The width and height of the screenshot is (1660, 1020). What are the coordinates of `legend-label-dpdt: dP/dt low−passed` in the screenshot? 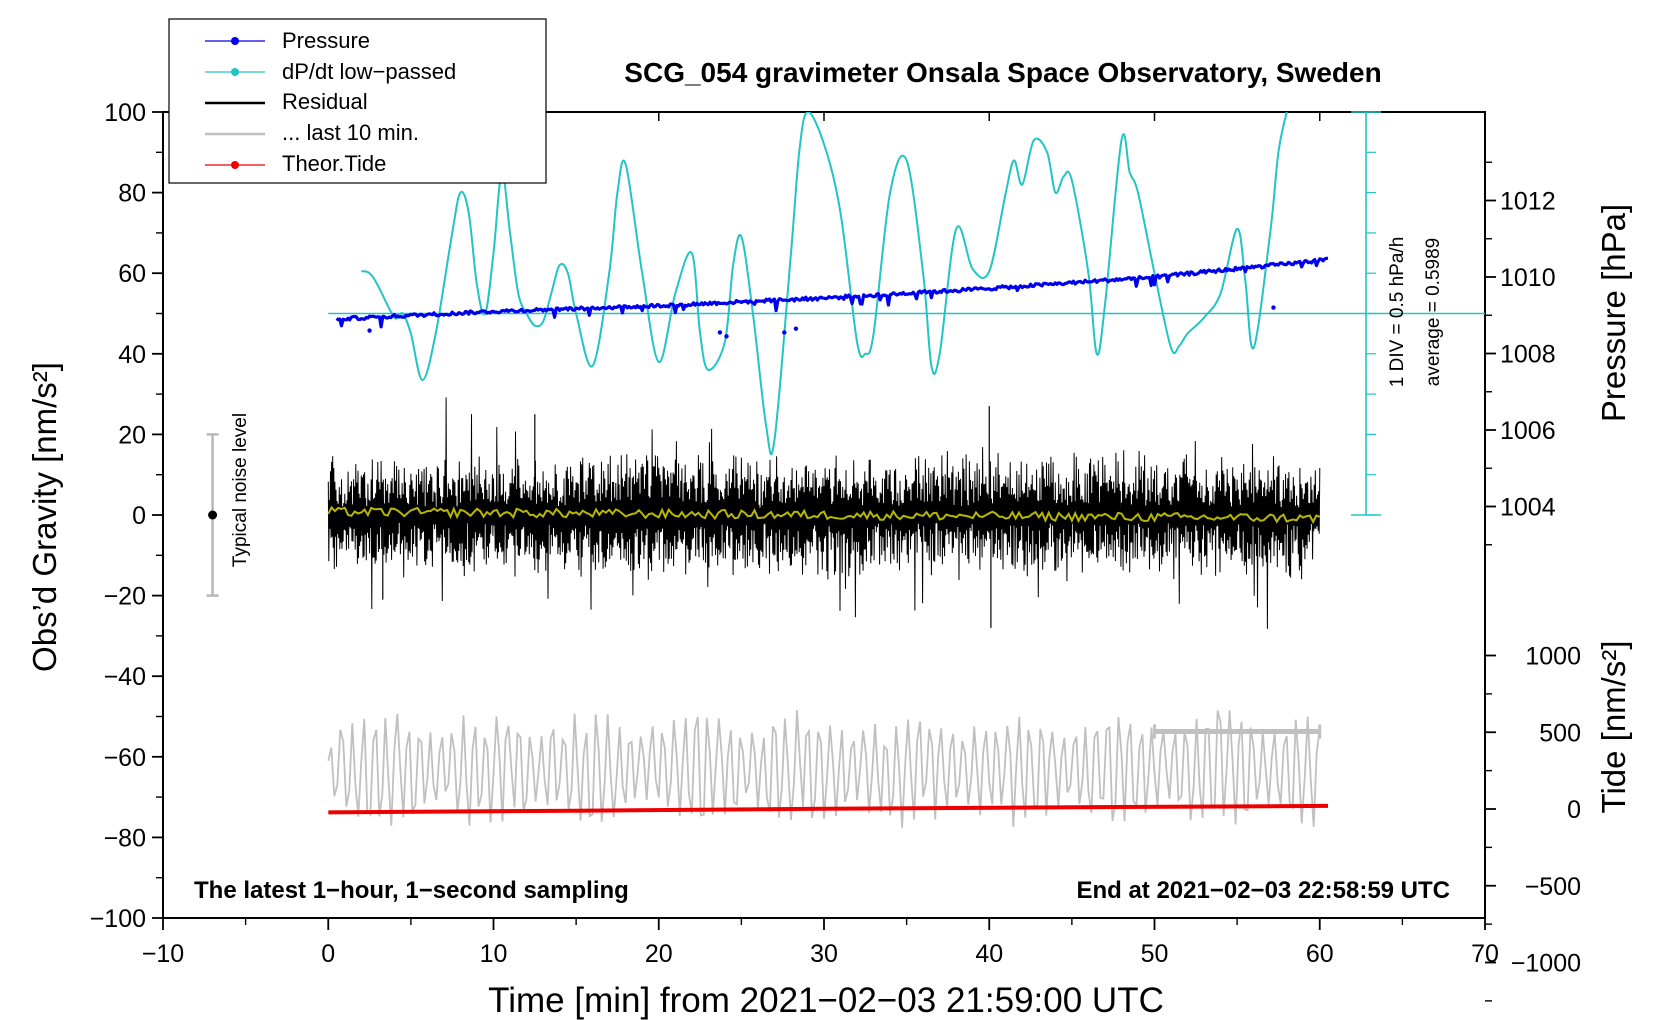 It's located at (369, 71).